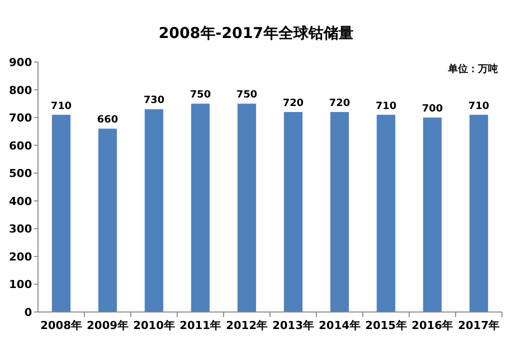 This screenshot has width=512, height=347. Describe the element at coordinates (20, 173) in the screenshot. I see `y-tick-label: 500` at that location.